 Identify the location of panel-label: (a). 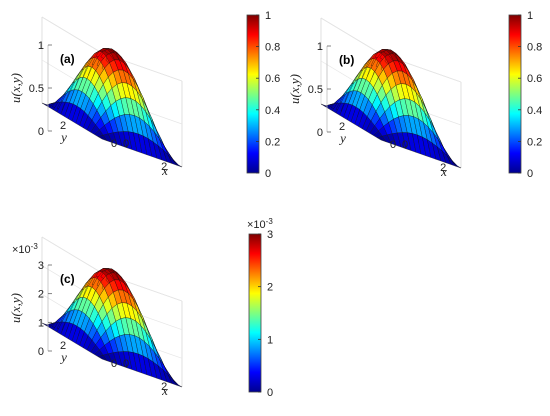
(67, 59).